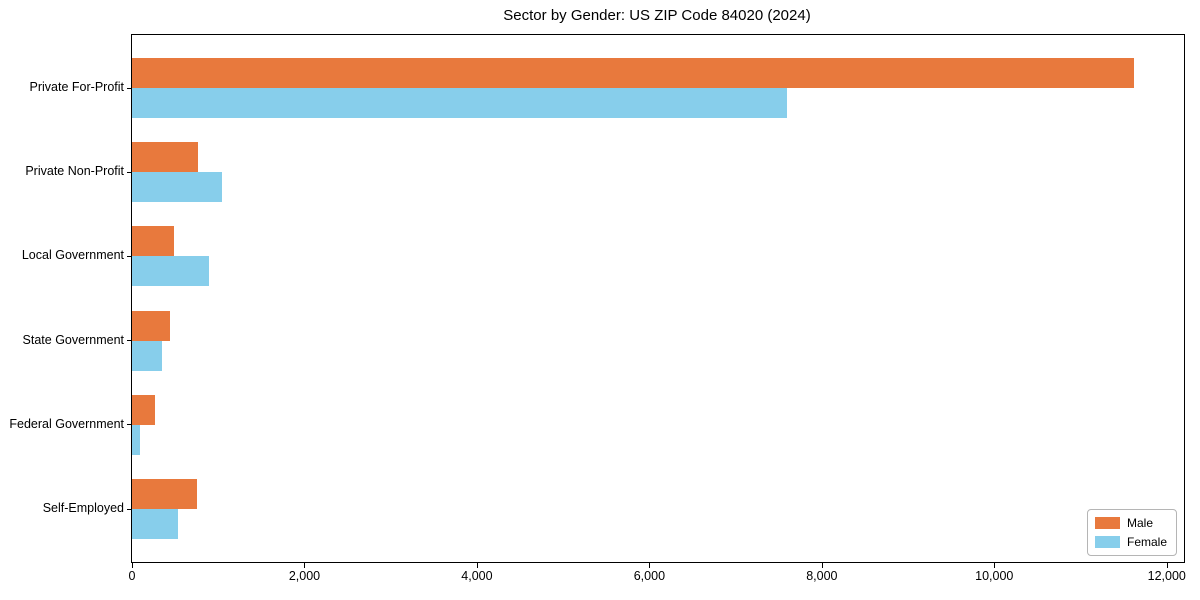 This screenshot has height=600, width=1200. What do you see at coordinates (83, 508) in the screenshot?
I see `y-axis-label-self-employed: Self-Employed` at bounding box center [83, 508].